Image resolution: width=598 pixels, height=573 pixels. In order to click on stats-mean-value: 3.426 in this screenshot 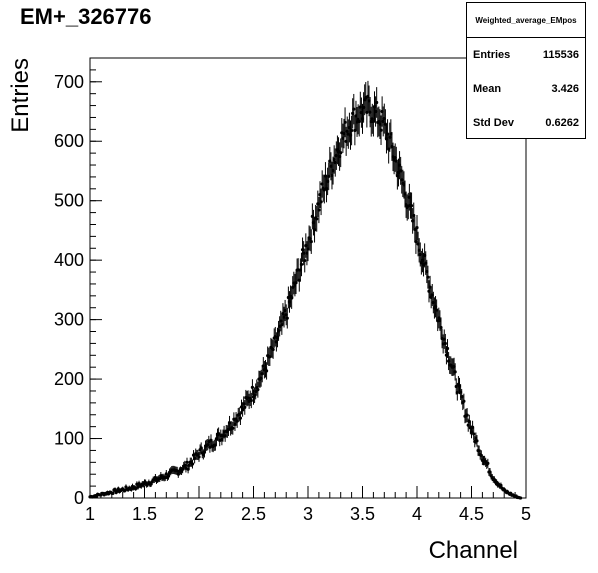, I will do `click(565, 89)`.